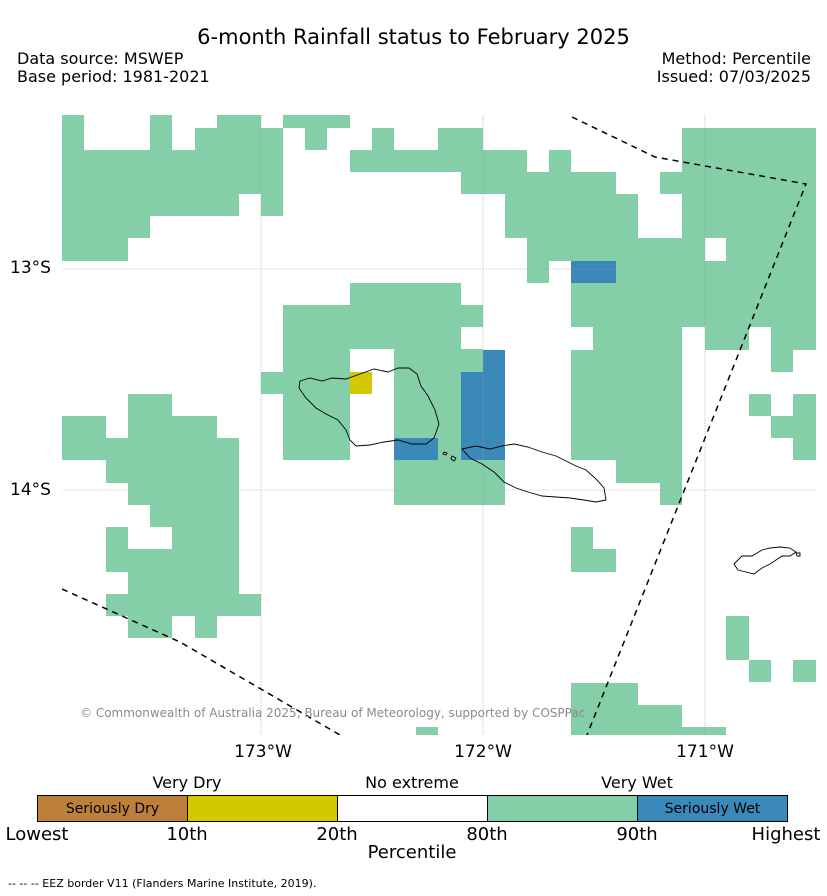  What do you see at coordinates (412, 808) in the screenshot?
I see `legend-class-no-extreme` at bounding box center [412, 808].